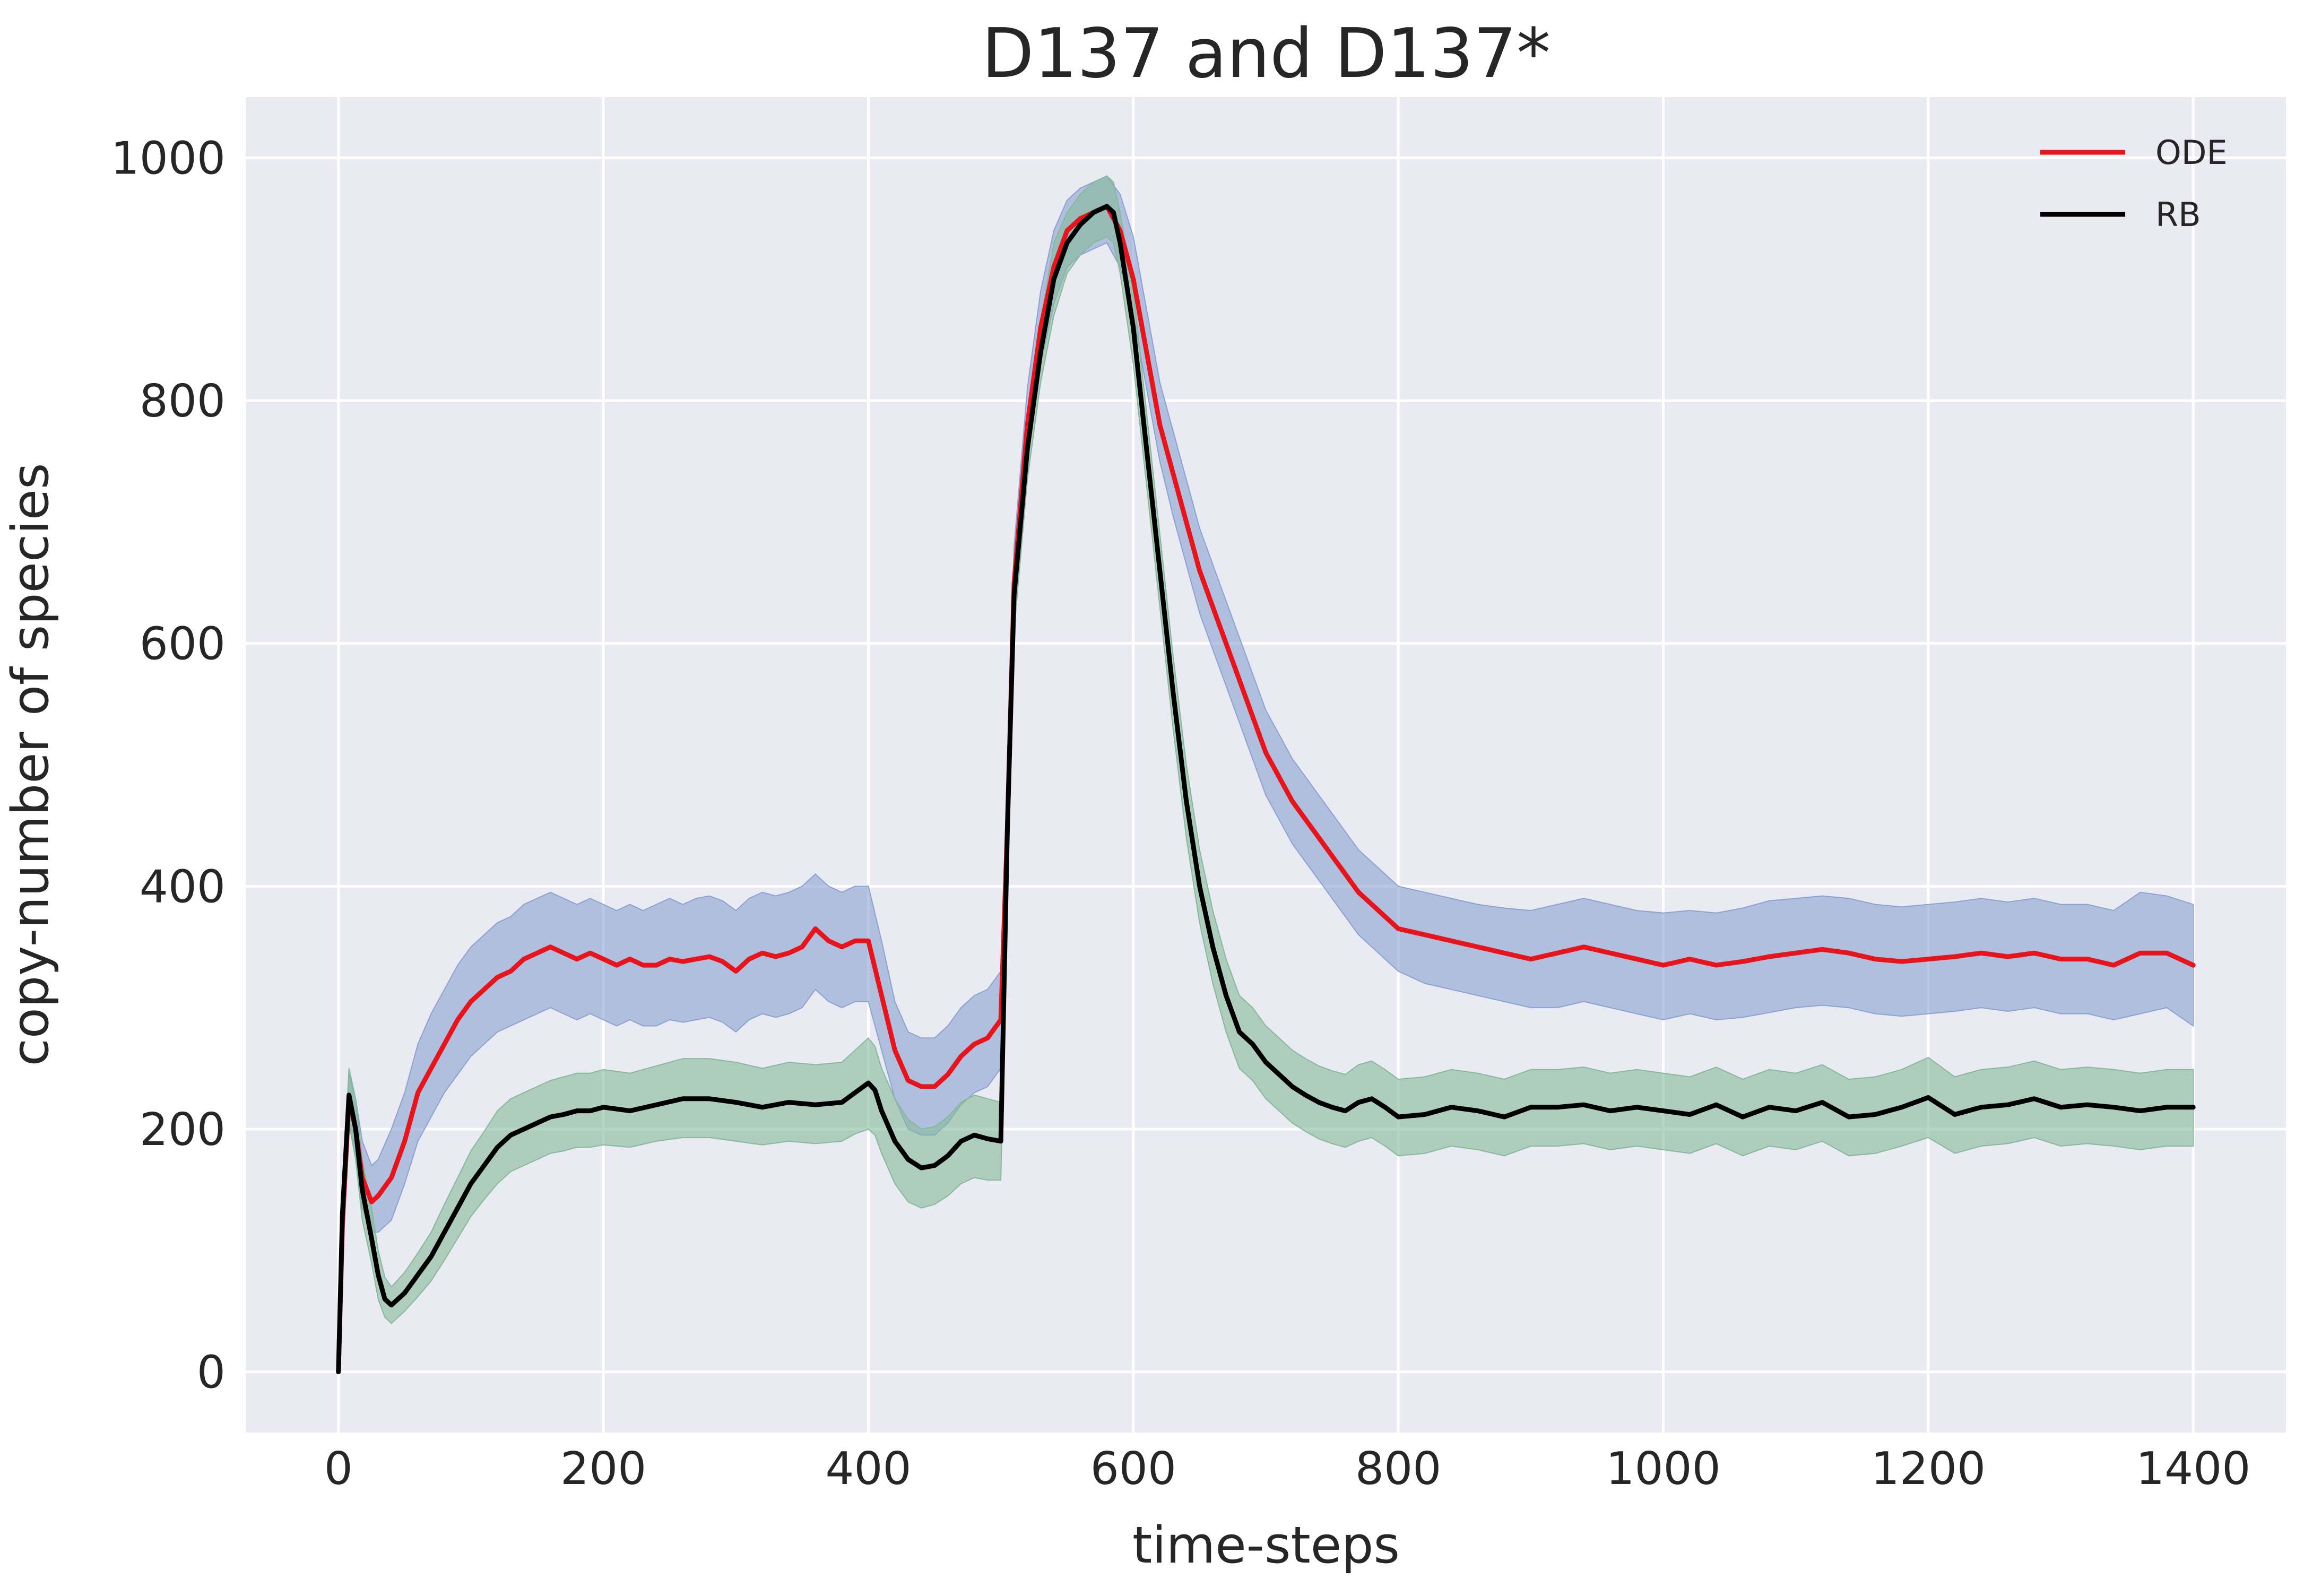 This screenshot has width=2304, height=1596. I want to click on y-tick-label: 200, so click(183, 1130).